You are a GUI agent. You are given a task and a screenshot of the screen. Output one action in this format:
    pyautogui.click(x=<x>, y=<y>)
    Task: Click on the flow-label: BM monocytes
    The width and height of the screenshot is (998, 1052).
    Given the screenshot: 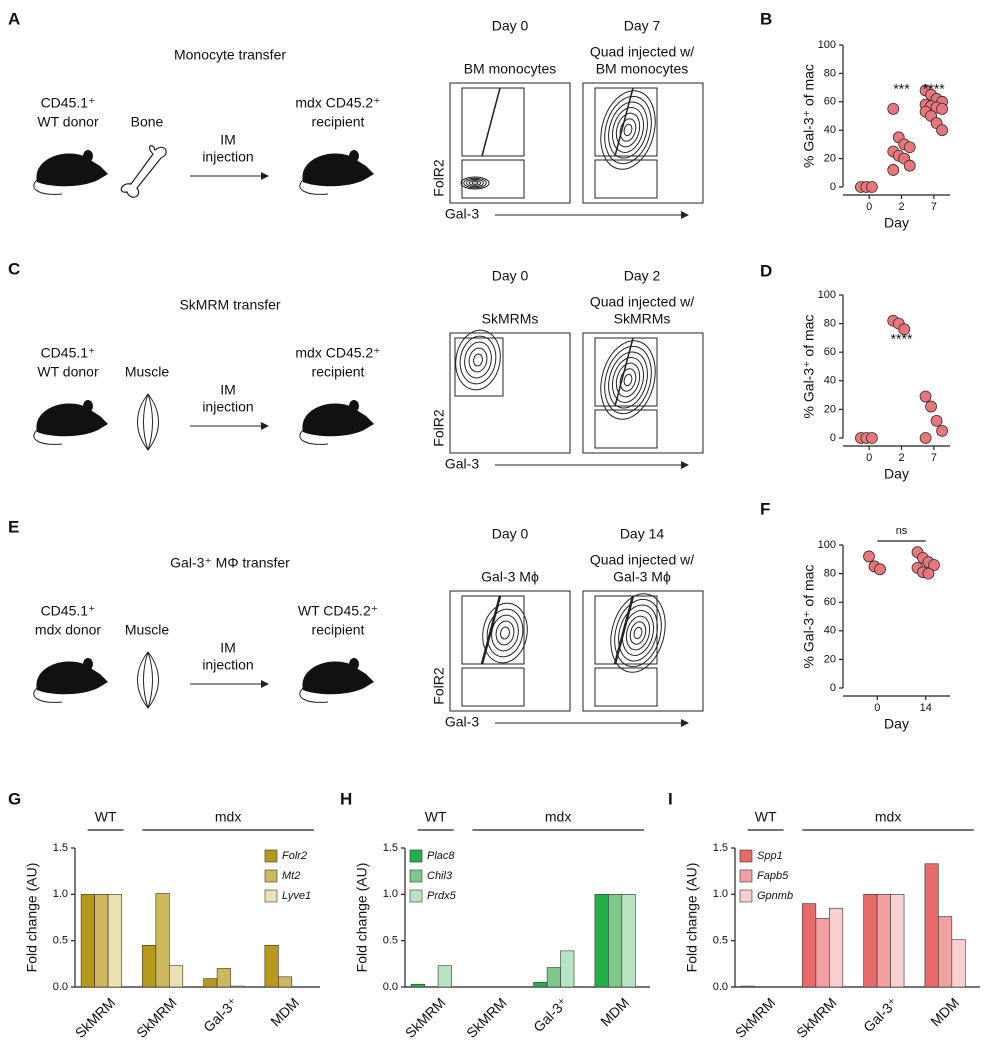 What is the action you would take?
    pyautogui.click(x=510, y=69)
    